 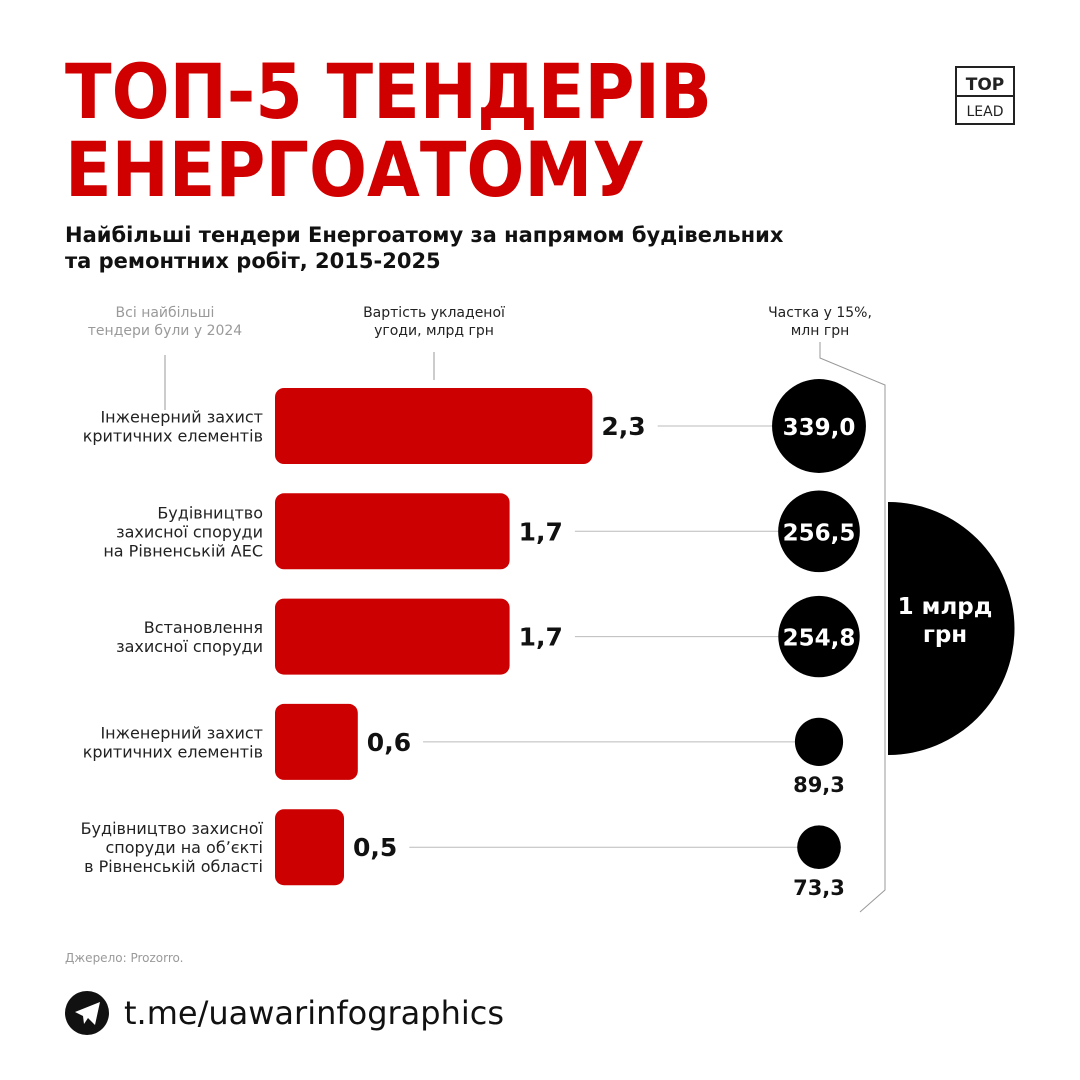 What do you see at coordinates (124, 958) in the screenshot?
I see `source: Джерело: Prozorro.` at bounding box center [124, 958].